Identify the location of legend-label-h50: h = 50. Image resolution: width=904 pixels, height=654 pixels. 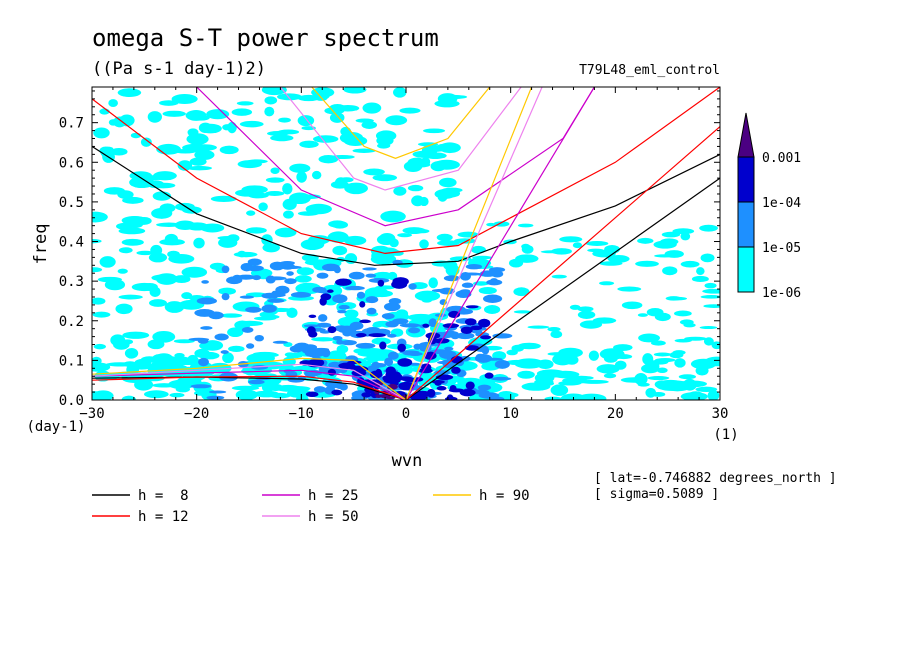
(333, 517).